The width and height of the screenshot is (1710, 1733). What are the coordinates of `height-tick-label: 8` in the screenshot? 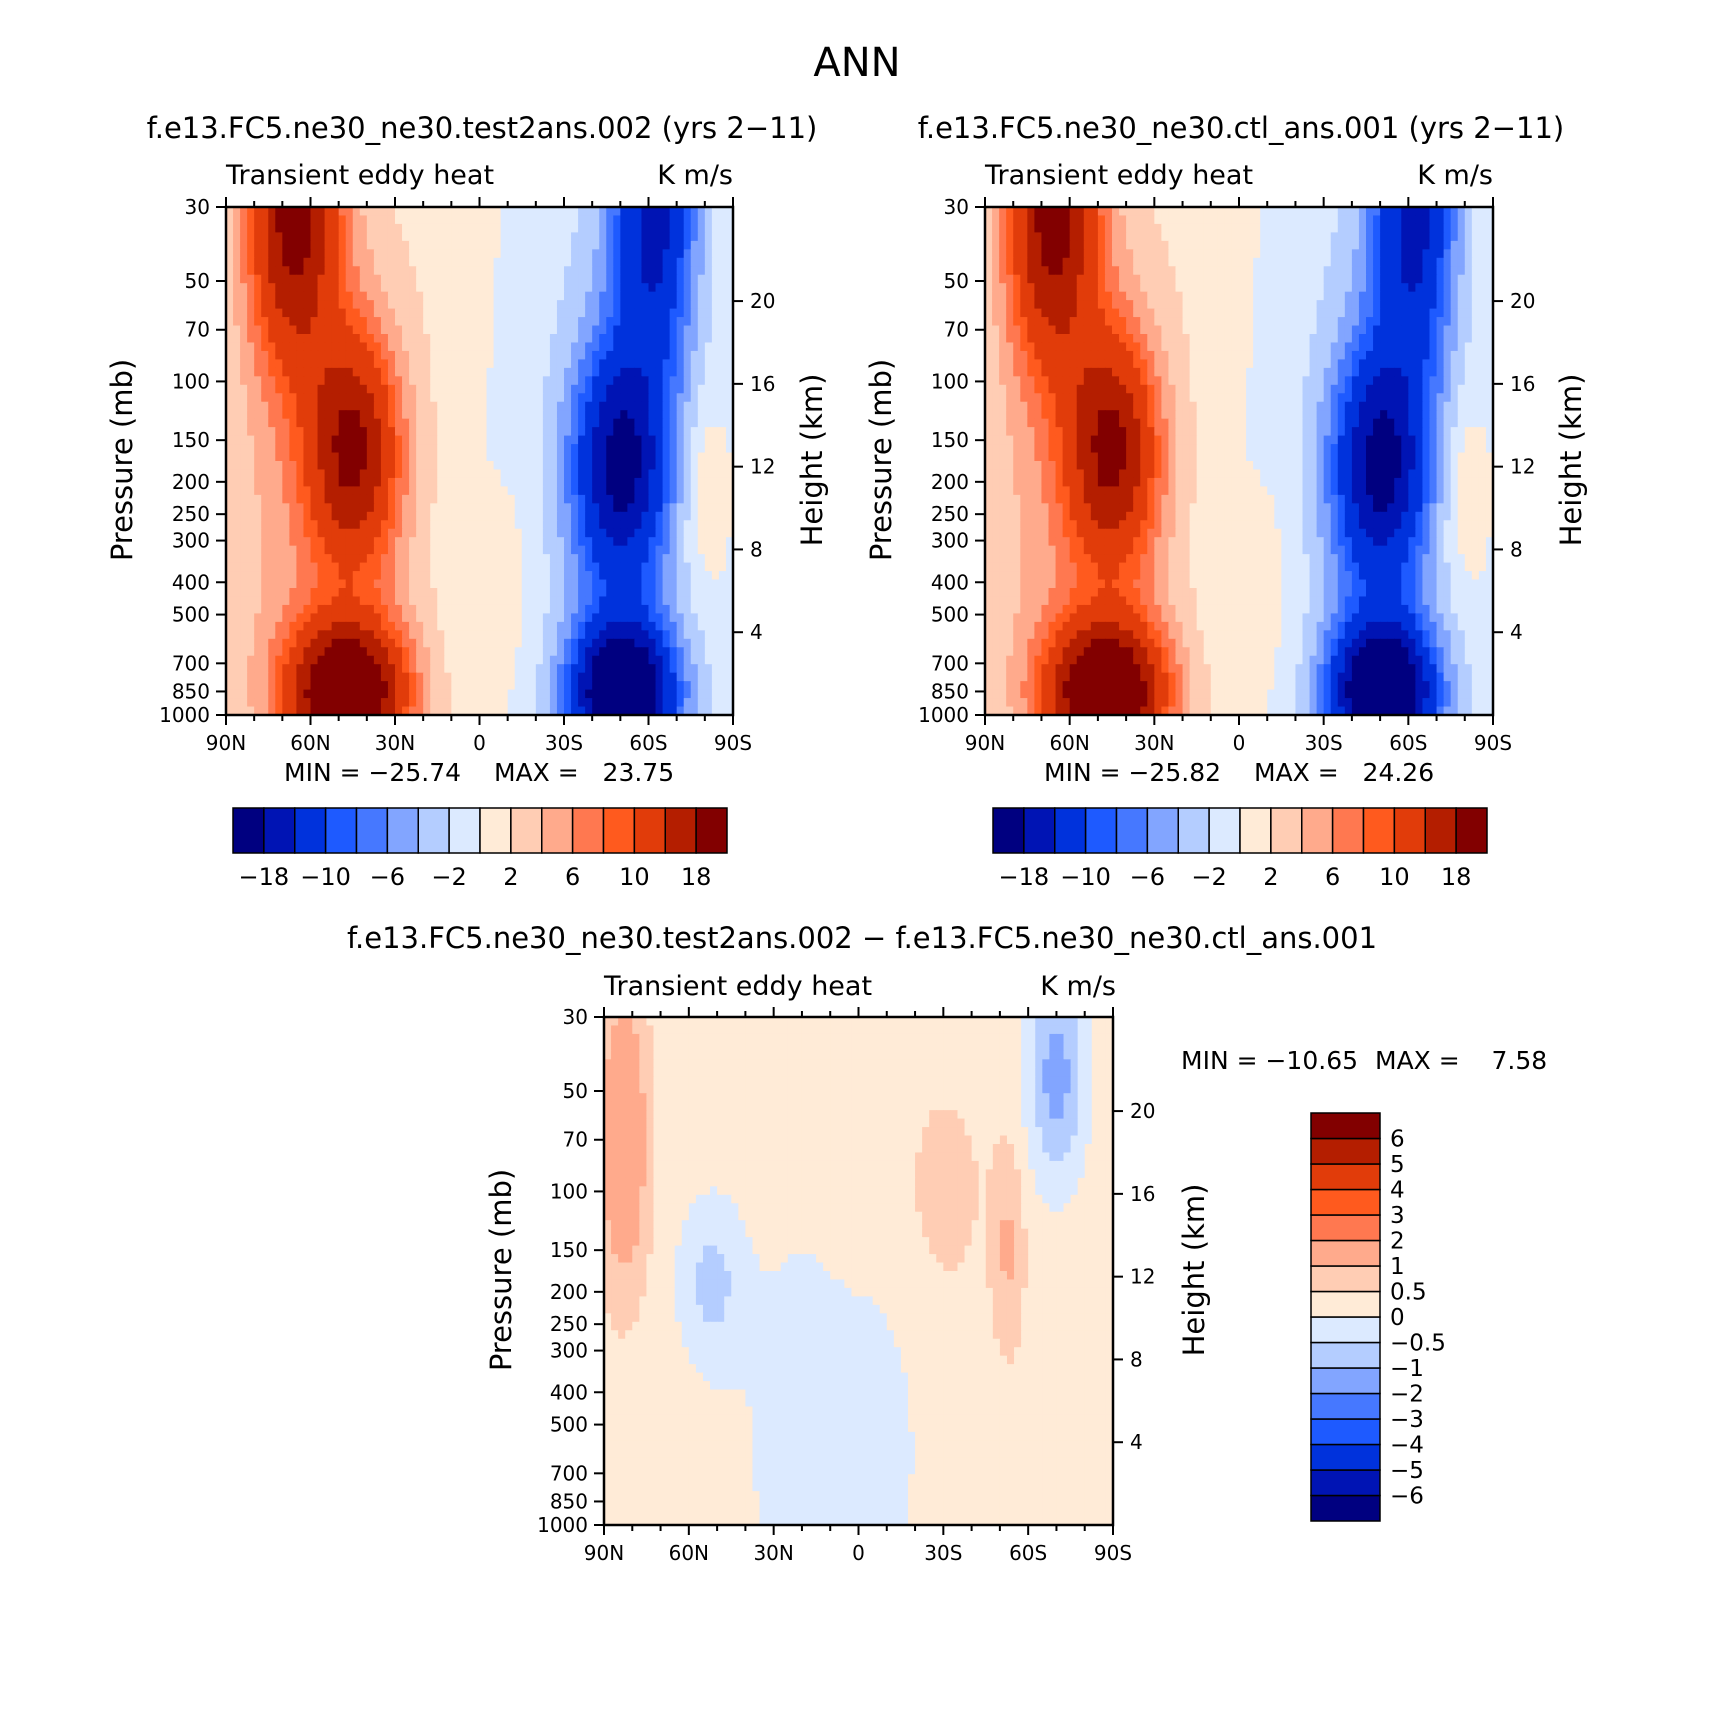 It's located at (756, 549).